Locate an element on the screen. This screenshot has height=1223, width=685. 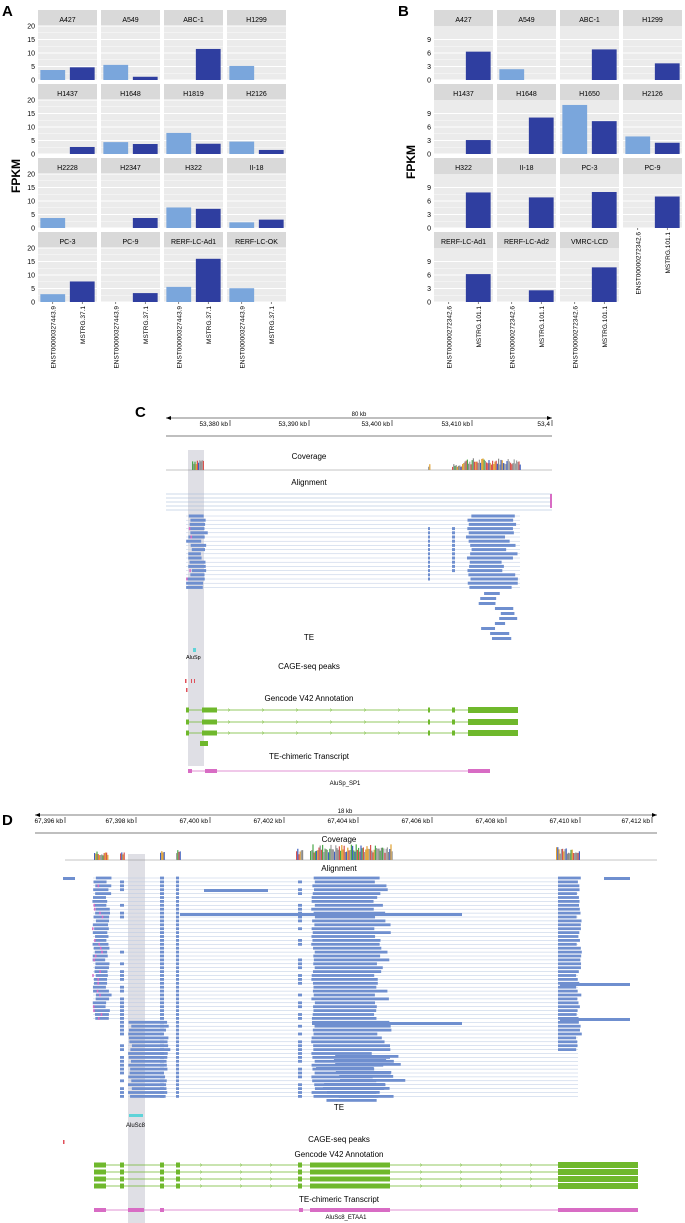
y-tick-label: 15 is located at coordinates (31, 262).